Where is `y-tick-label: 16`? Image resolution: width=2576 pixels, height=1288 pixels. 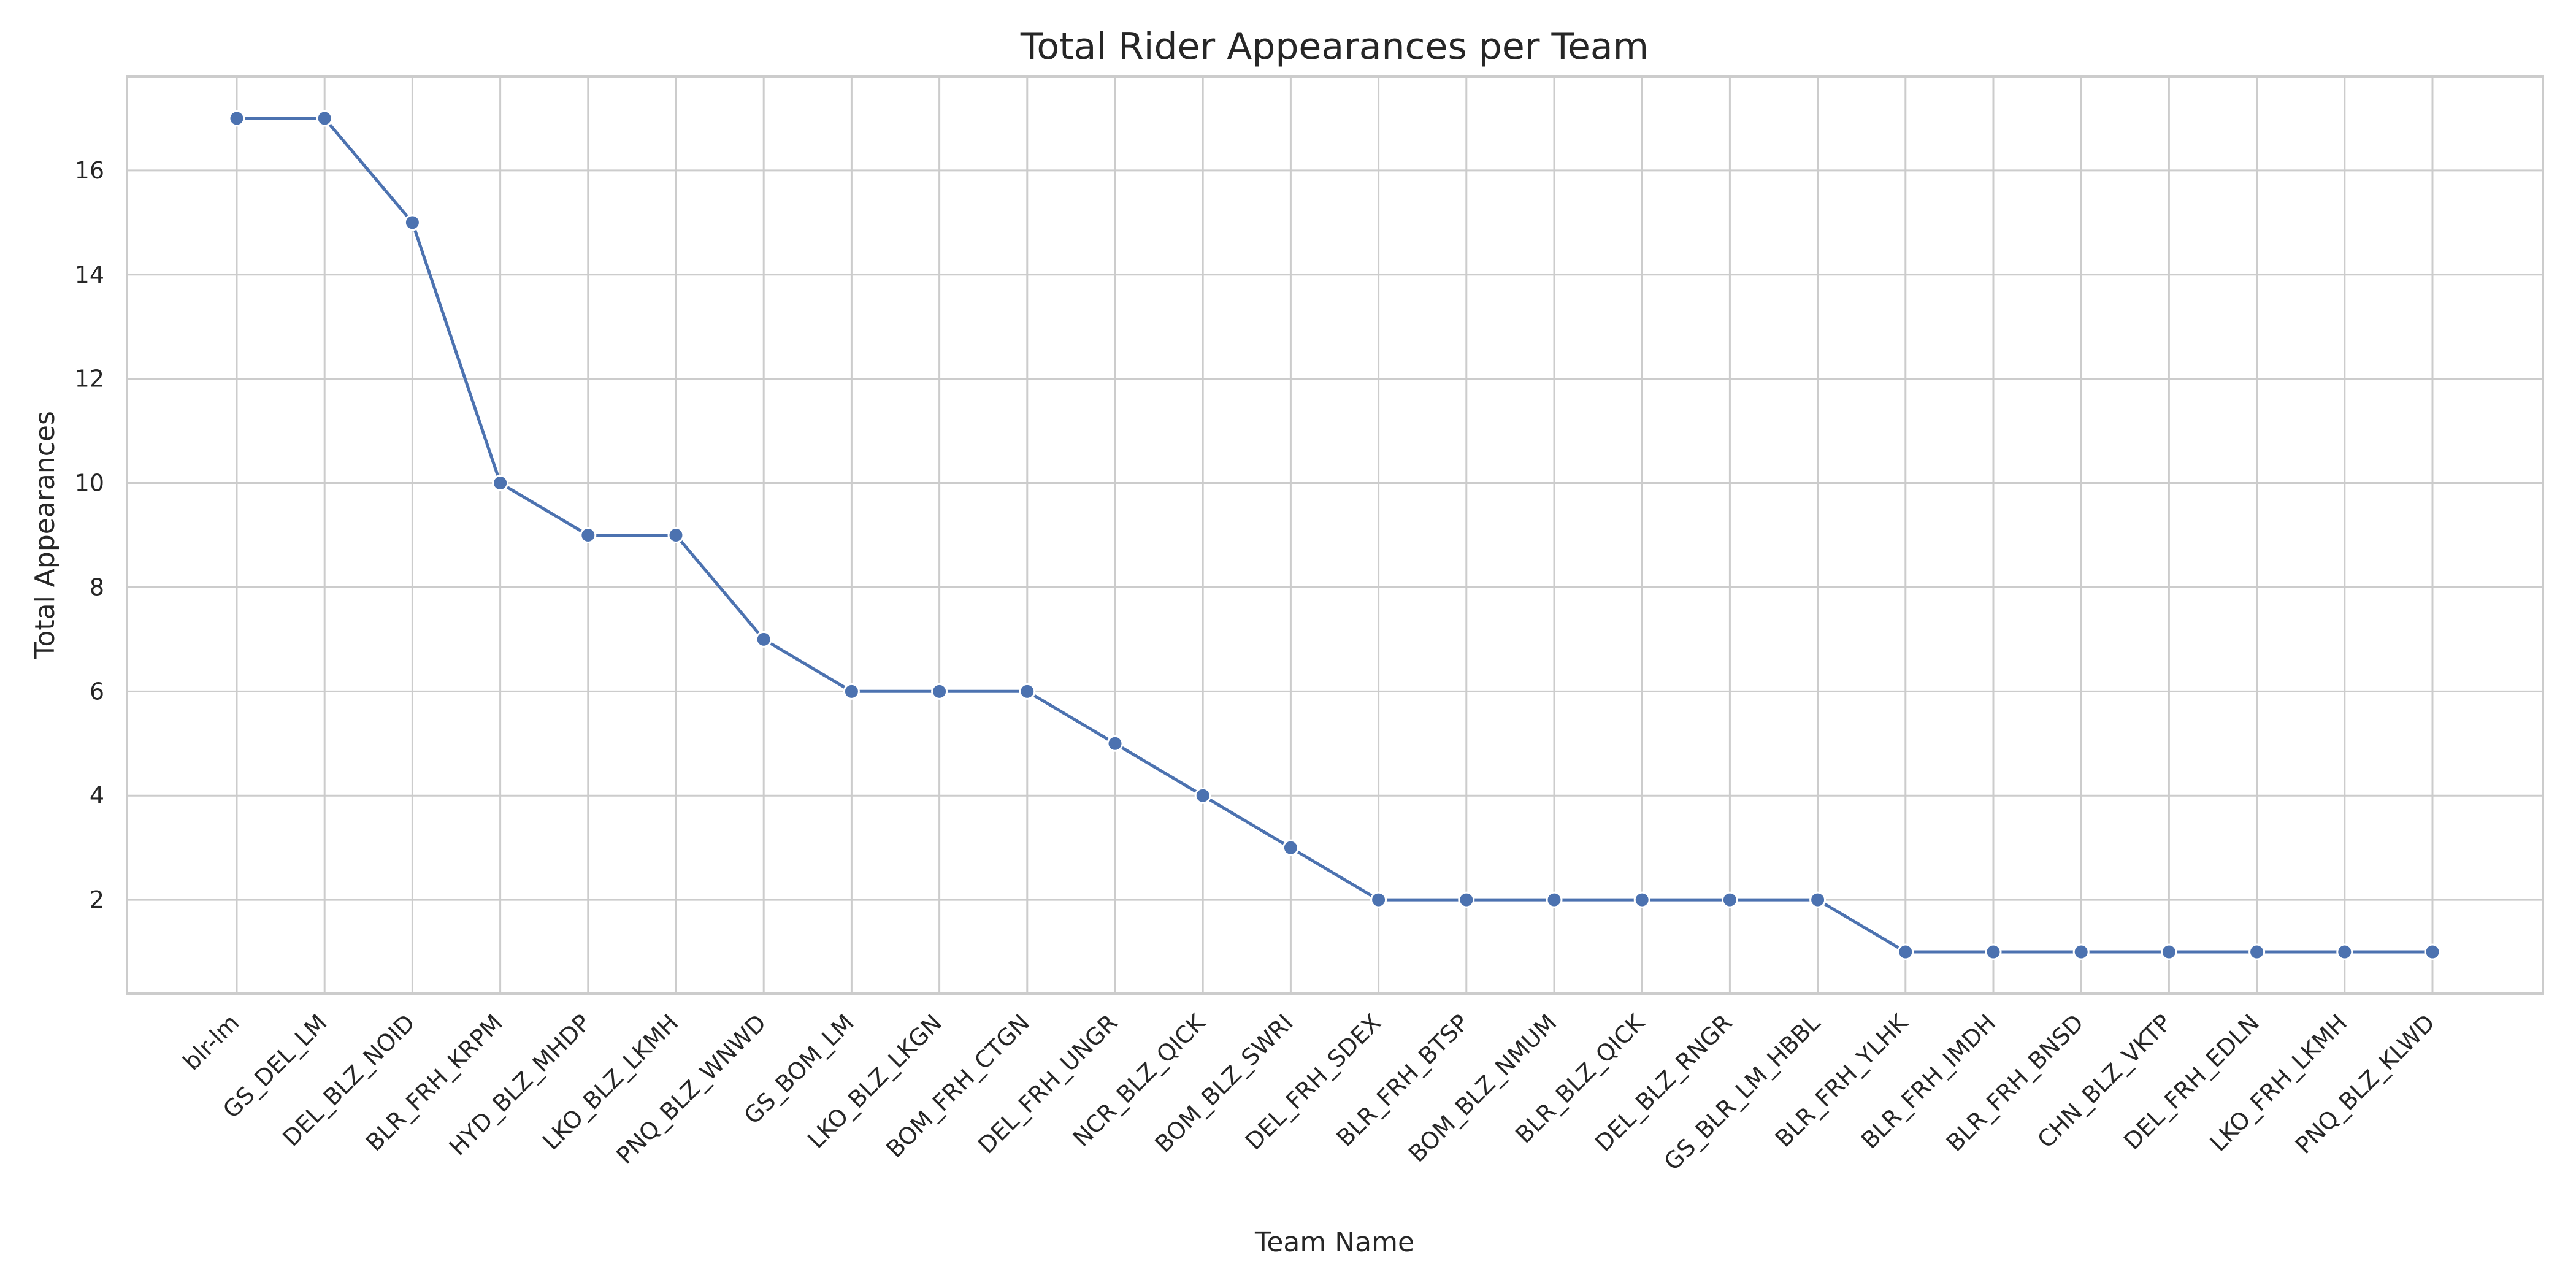
y-tick-label: 16 is located at coordinates (89, 170).